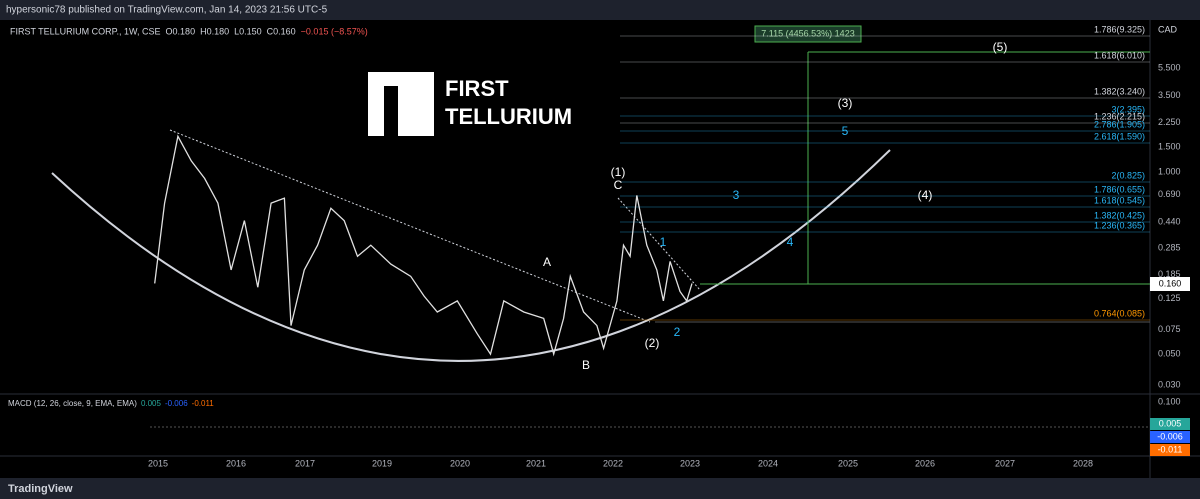  What do you see at coordinates (736, 195) in the screenshot?
I see `wave-label: 3` at bounding box center [736, 195].